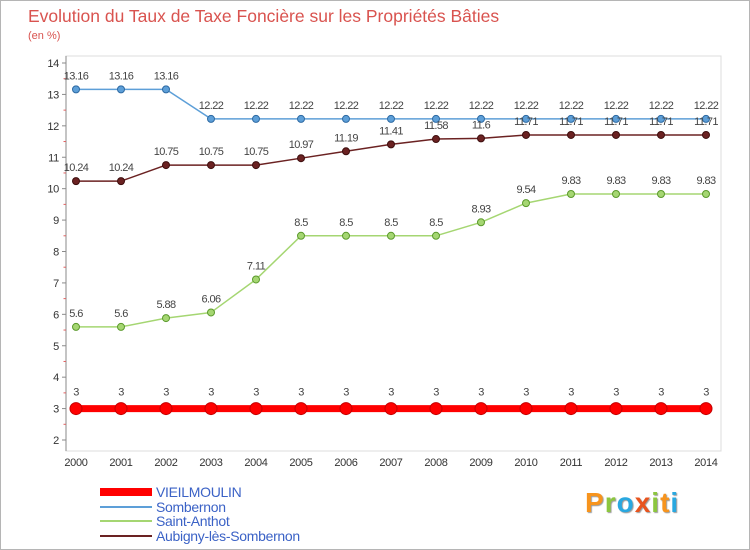  What do you see at coordinates (390, 463) in the screenshot?
I see `x-tick-label: 2007` at bounding box center [390, 463].